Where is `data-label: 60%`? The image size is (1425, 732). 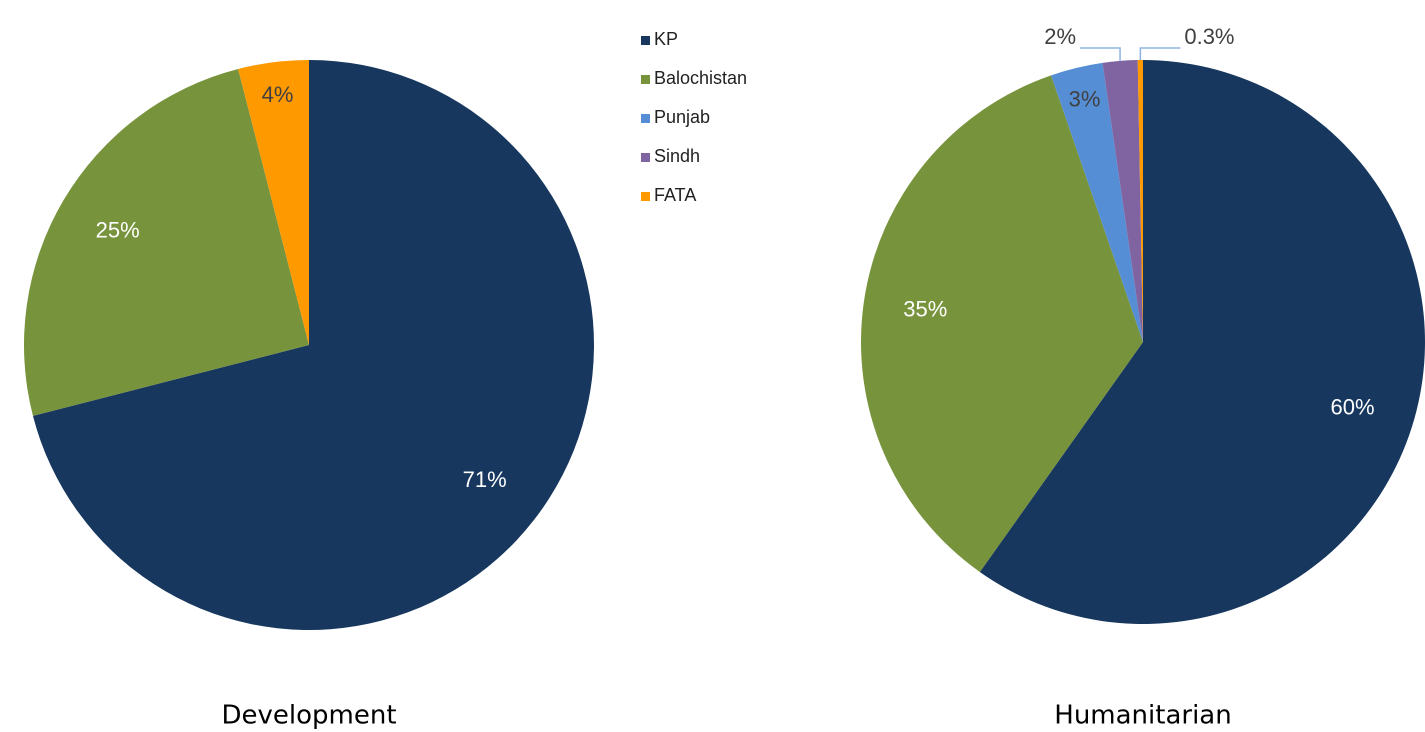 data-label: 60% is located at coordinates (1353, 407).